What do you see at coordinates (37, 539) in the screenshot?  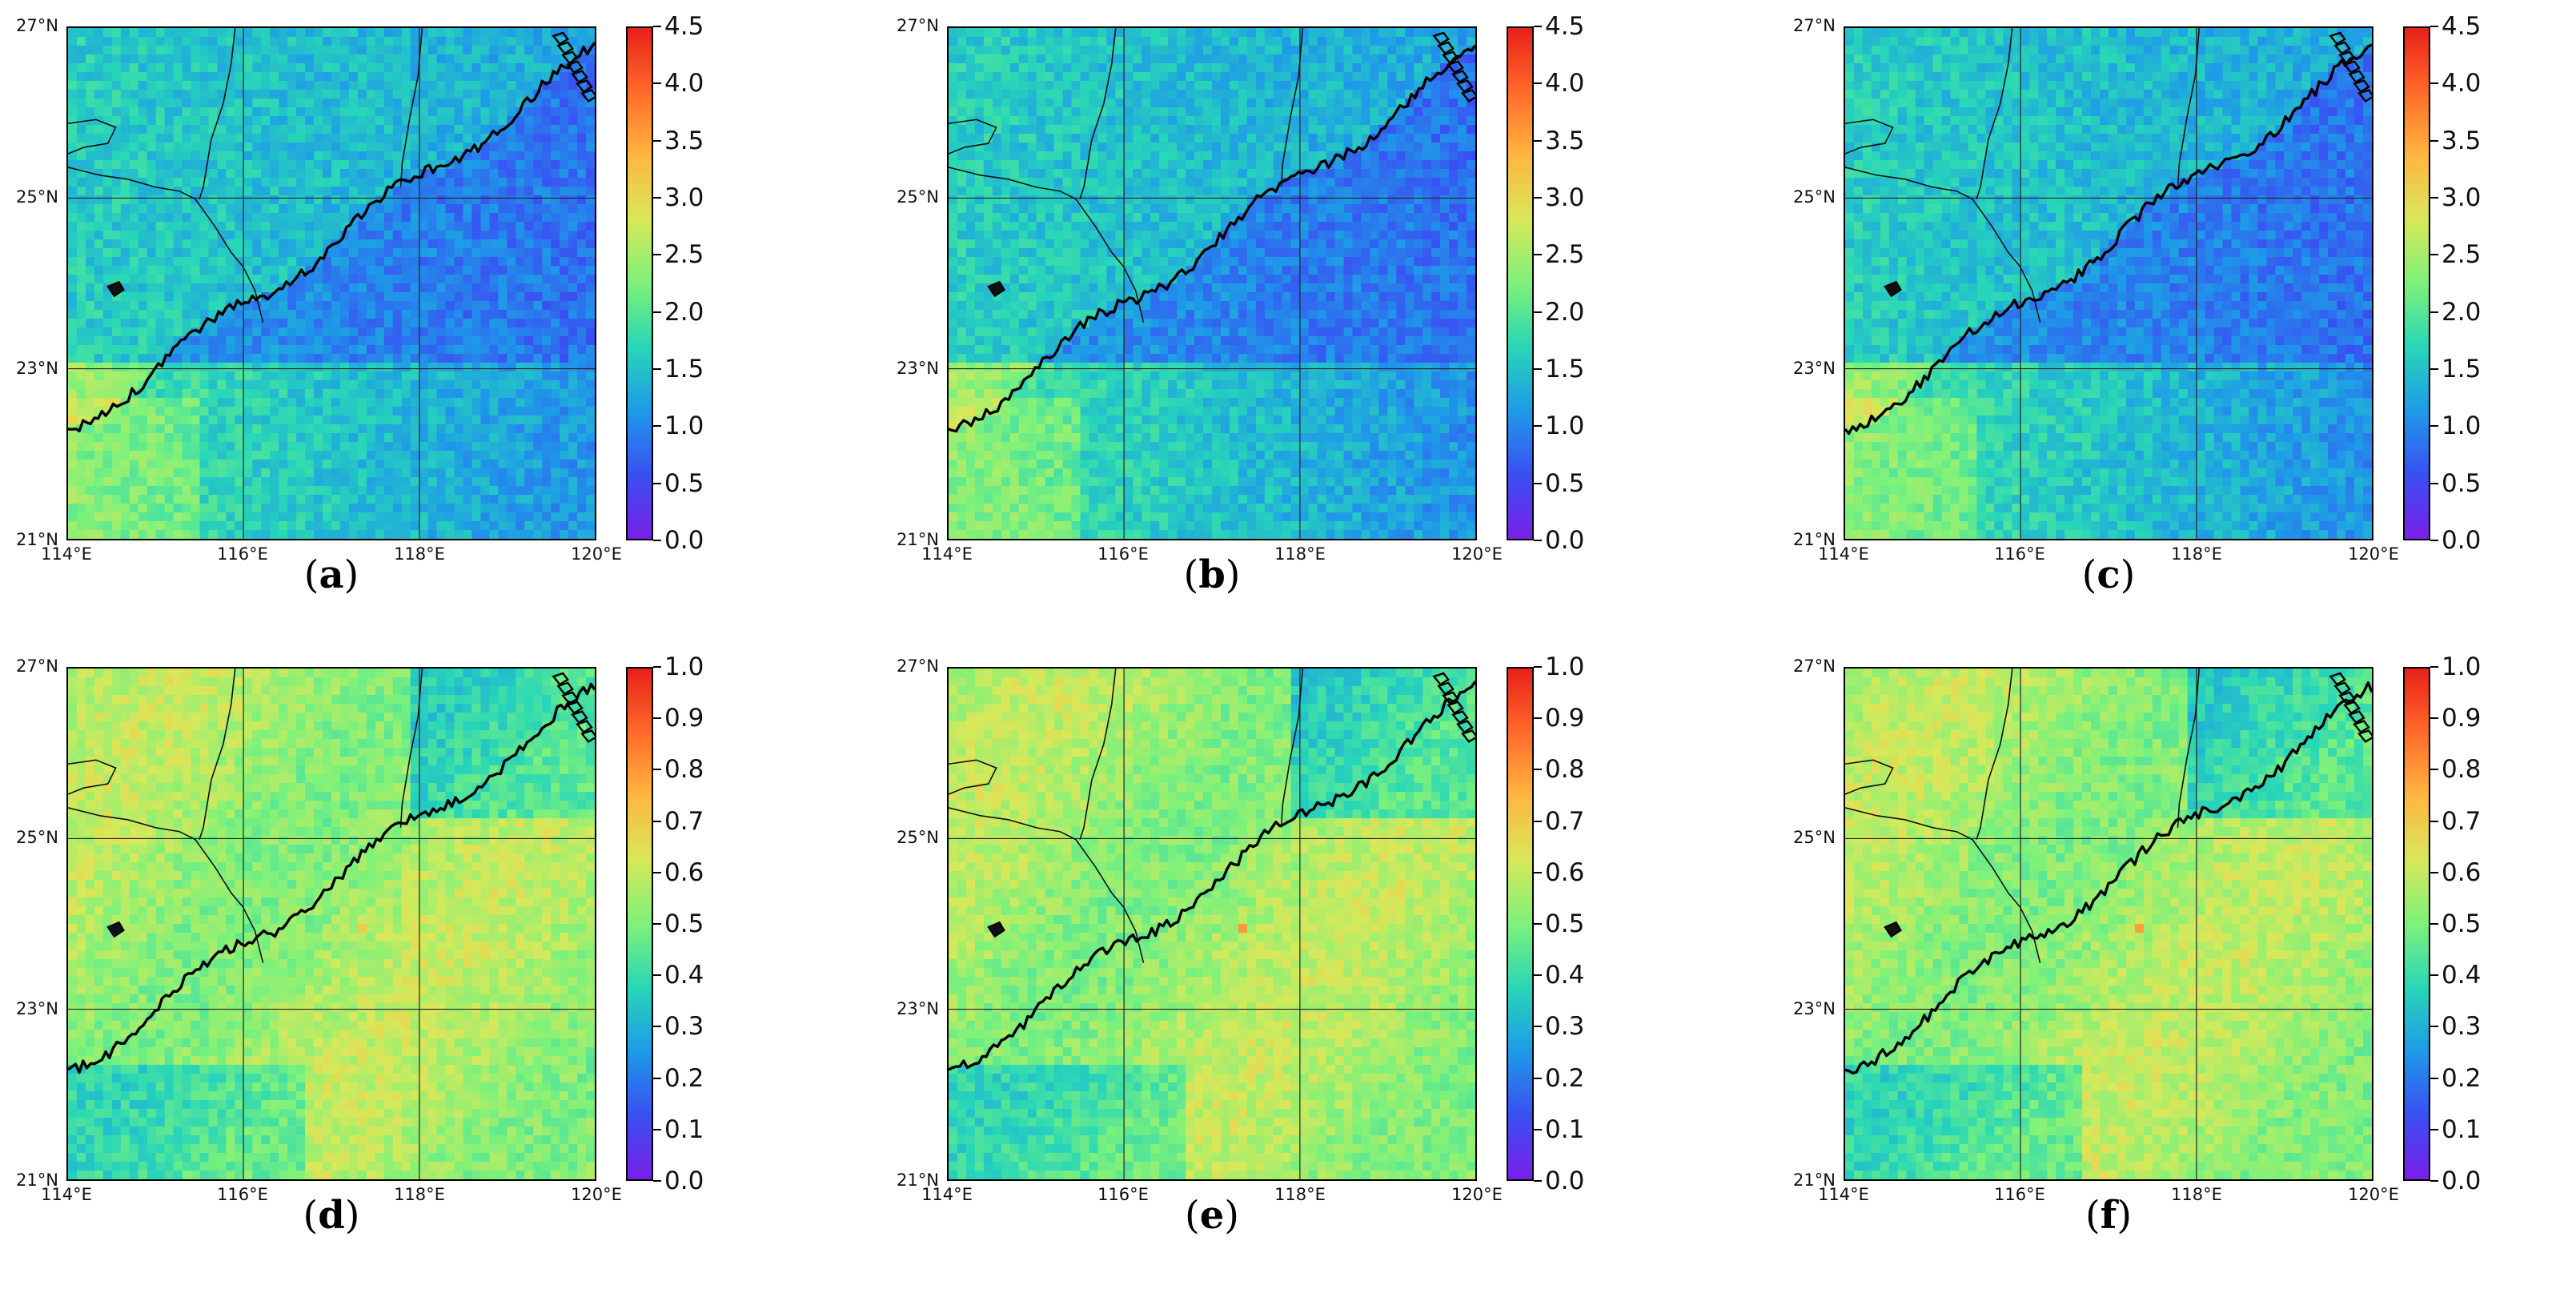 I see `latitude-label: 21°N` at bounding box center [37, 539].